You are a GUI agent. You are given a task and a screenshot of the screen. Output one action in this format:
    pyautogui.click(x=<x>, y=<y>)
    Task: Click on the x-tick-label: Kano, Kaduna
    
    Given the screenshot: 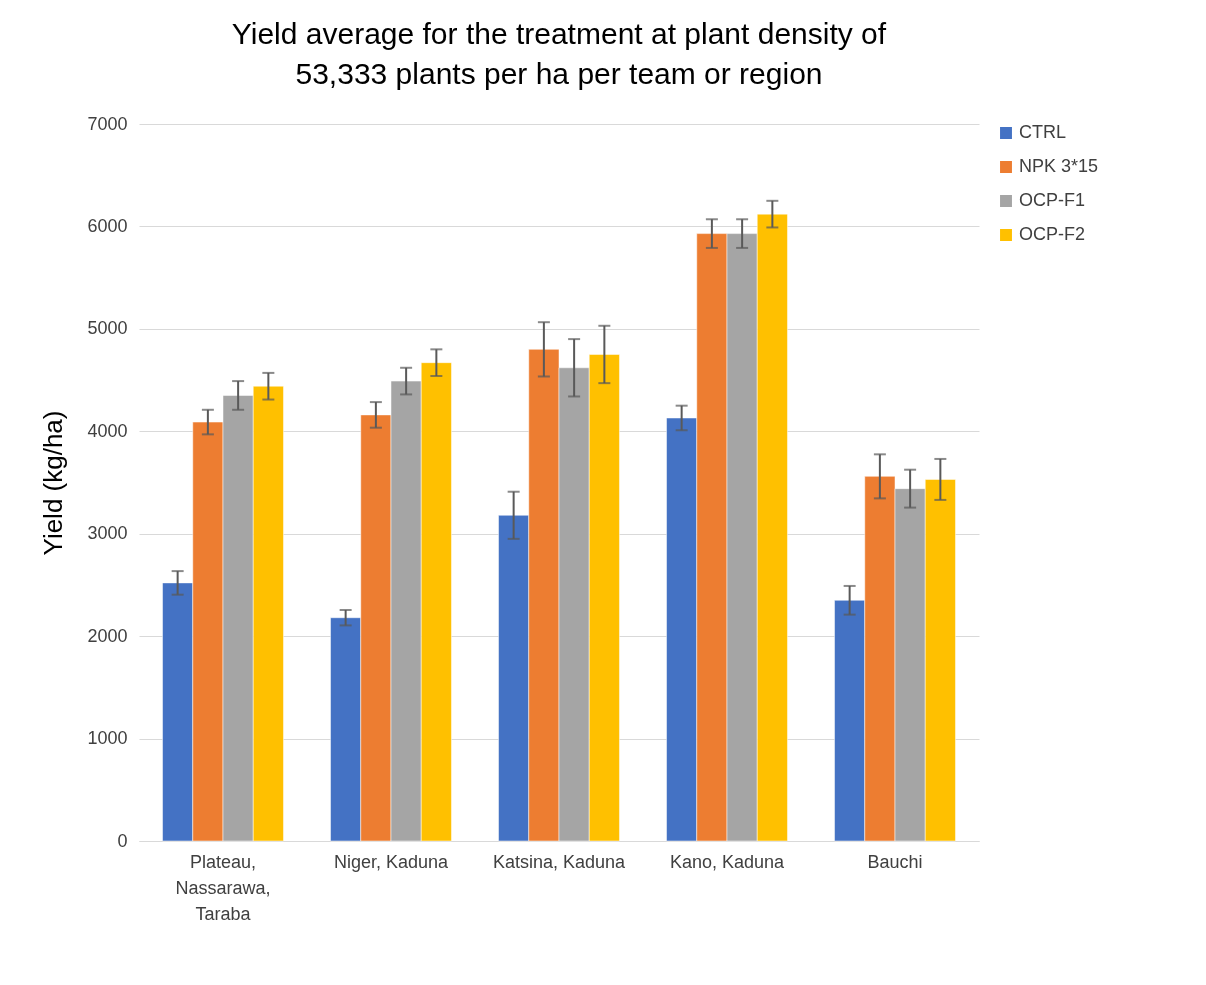 What is the action you would take?
    pyautogui.click(x=727, y=861)
    